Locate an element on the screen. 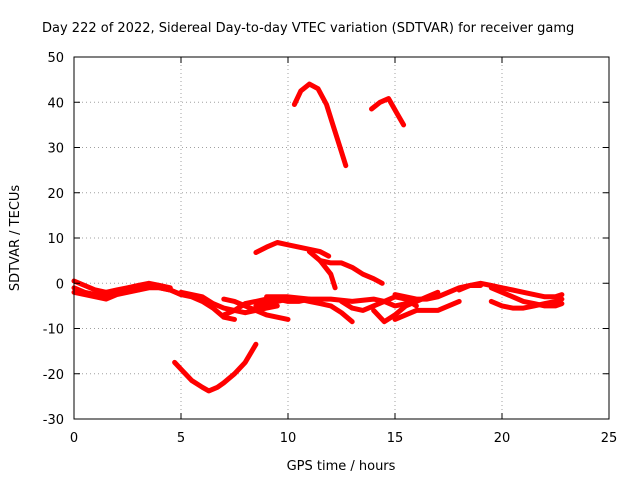 The height and width of the screenshot is (480, 640). y-tick-label: 10 is located at coordinates (55, 239).